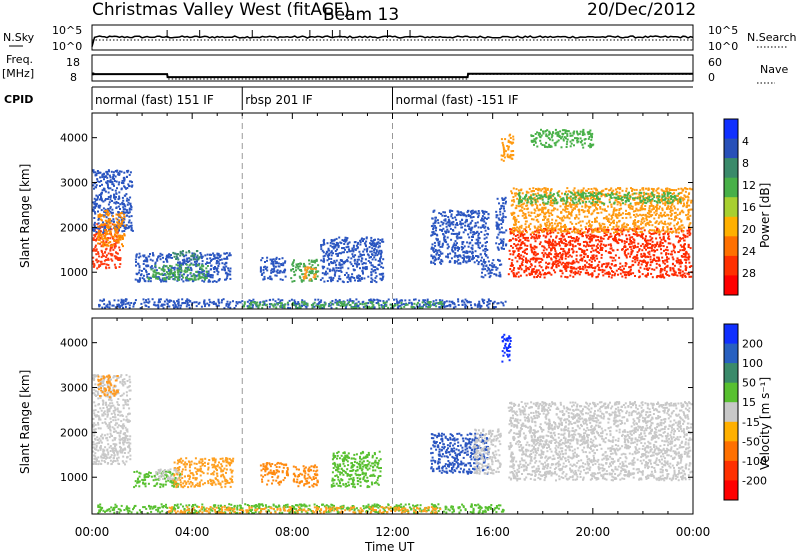 This screenshot has width=800, height=558. I want to click on nsky-trace, so click(392, 38).